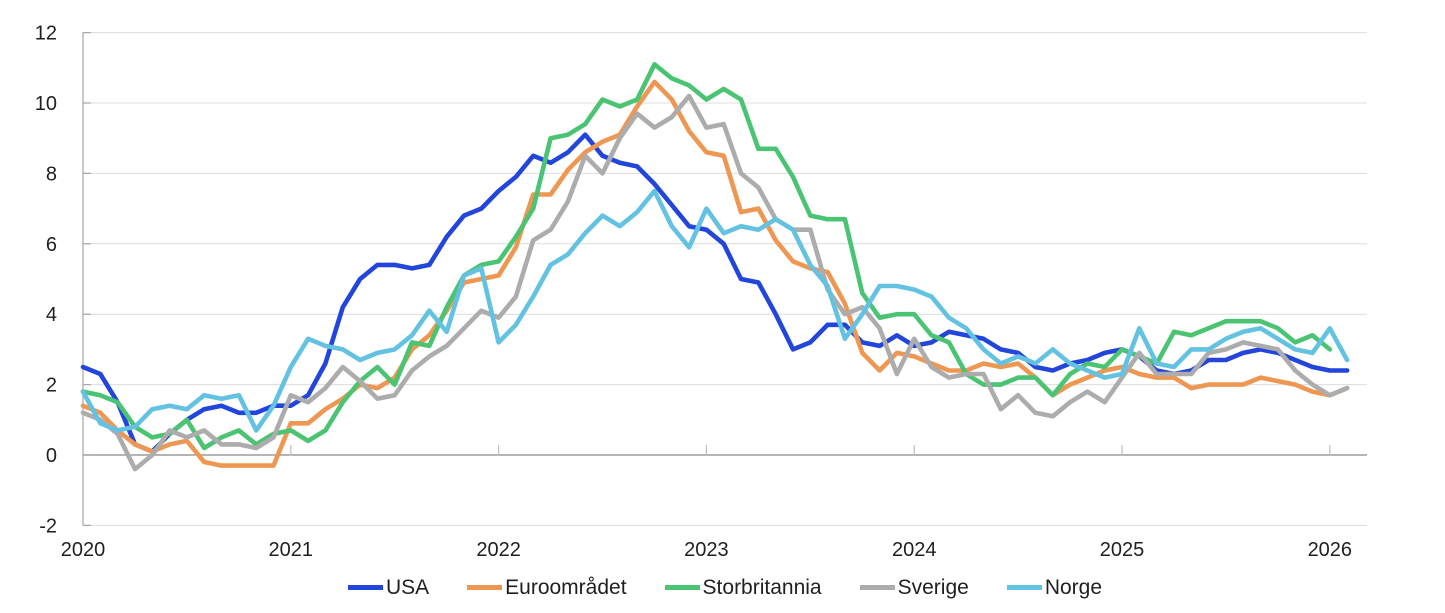 Image resolution: width=1445 pixels, height=613 pixels. Describe the element at coordinates (566, 587) in the screenshot. I see `legend-label: Euroområdet` at that location.